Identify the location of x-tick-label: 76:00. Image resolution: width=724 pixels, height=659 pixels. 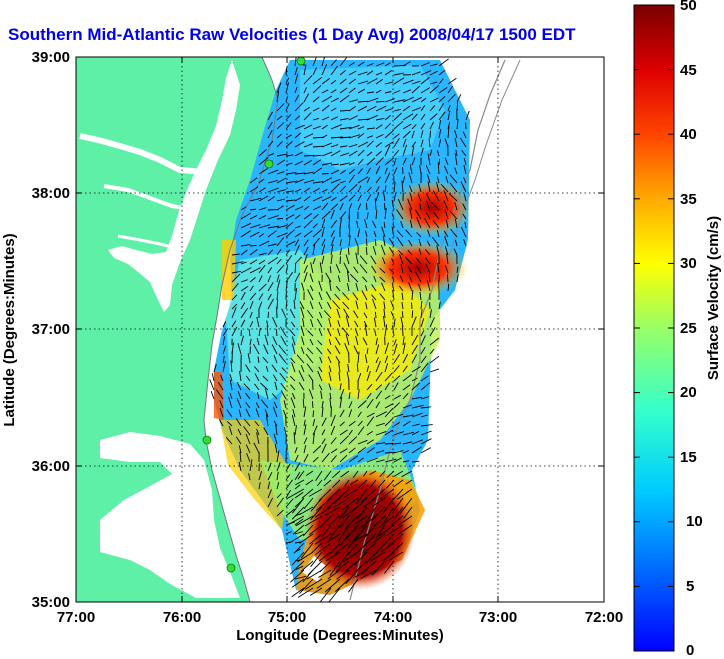
(182, 617).